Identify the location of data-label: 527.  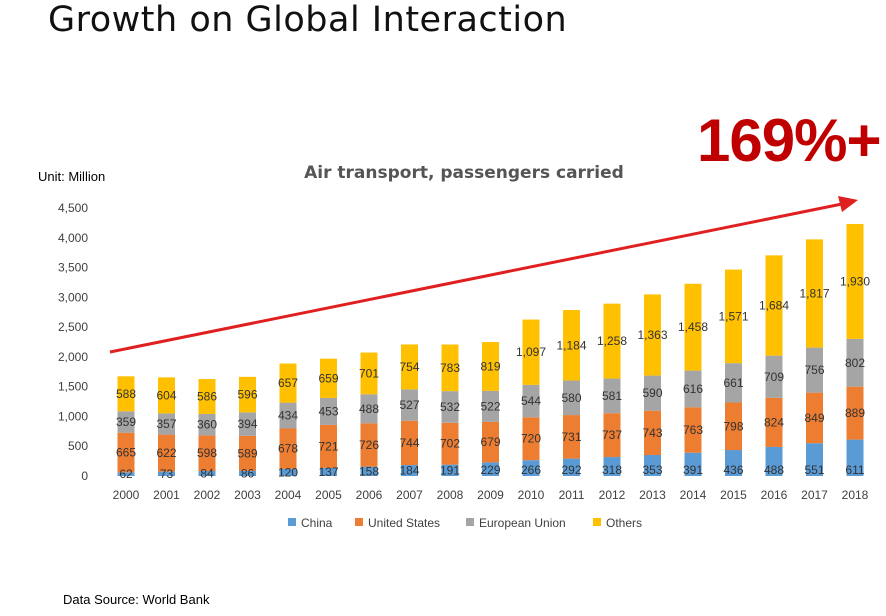
(409, 405).